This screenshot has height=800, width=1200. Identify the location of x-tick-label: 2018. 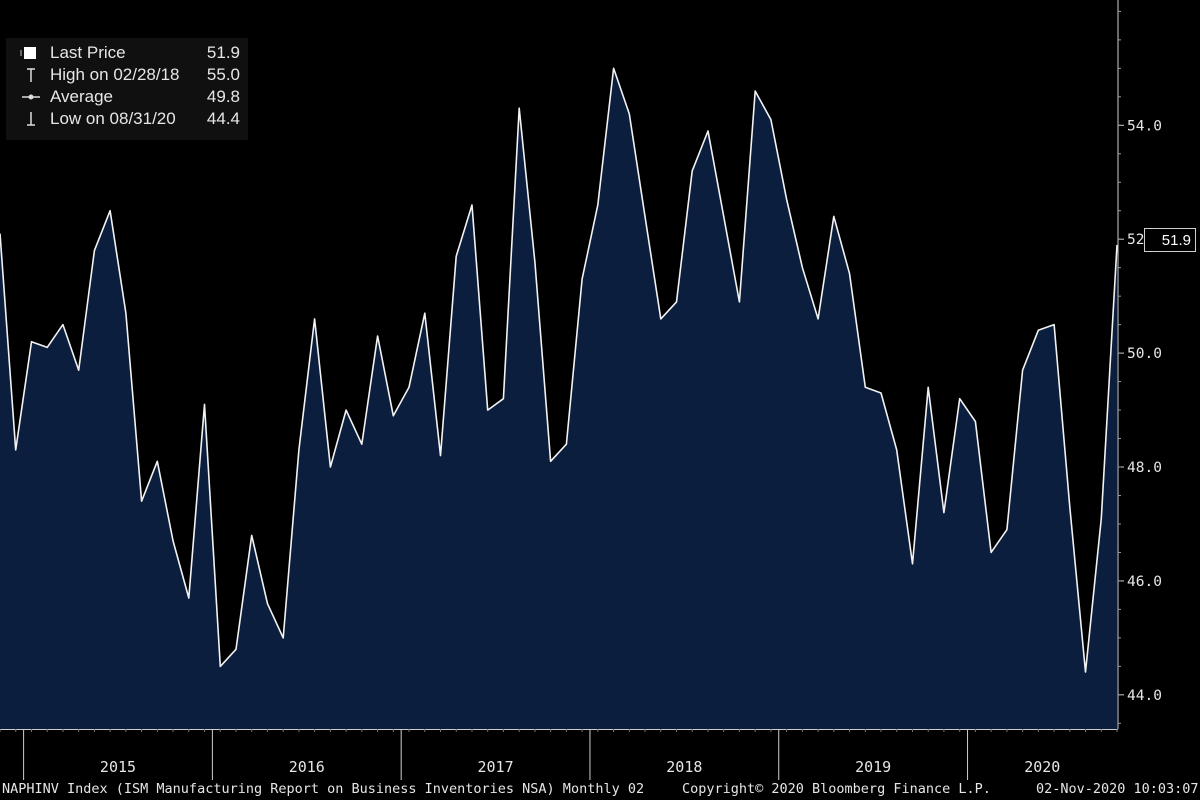
(684, 767).